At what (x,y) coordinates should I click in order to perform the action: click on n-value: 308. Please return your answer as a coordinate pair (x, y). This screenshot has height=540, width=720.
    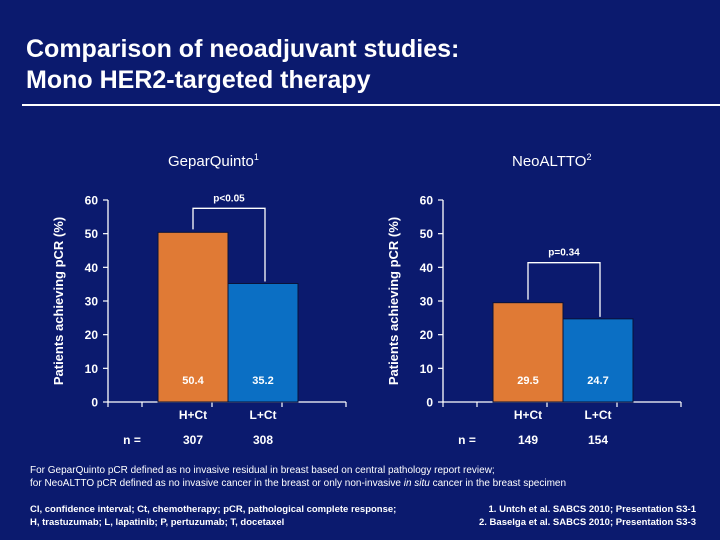
    Looking at the image, I should click on (263, 440).